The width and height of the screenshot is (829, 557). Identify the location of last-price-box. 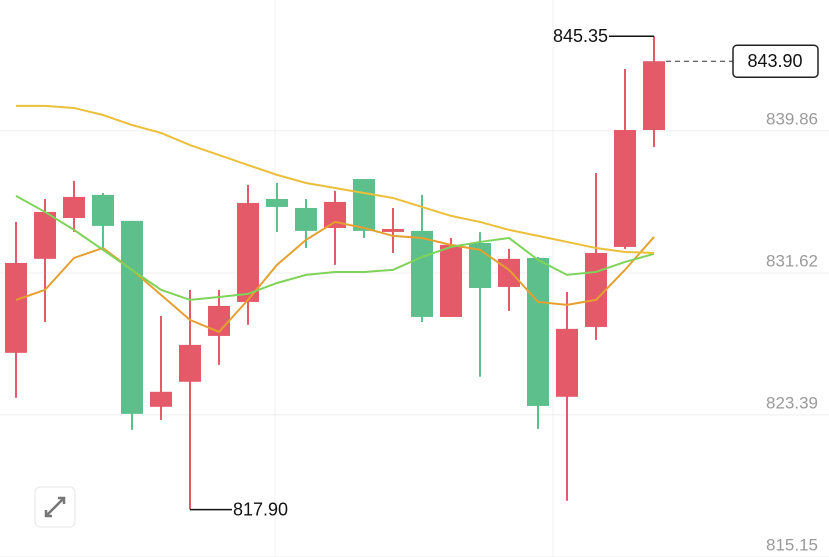
(775, 61).